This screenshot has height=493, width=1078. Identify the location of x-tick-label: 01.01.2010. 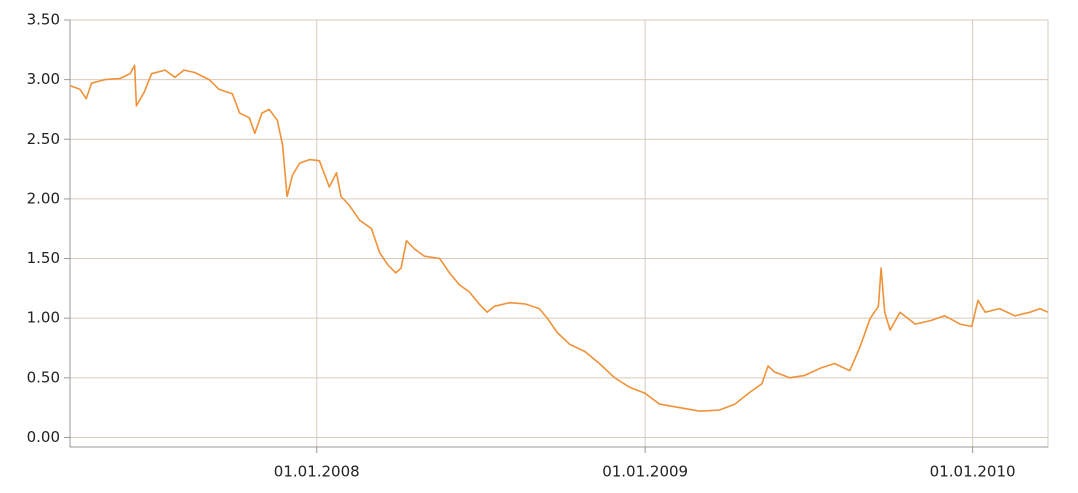
(973, 472).